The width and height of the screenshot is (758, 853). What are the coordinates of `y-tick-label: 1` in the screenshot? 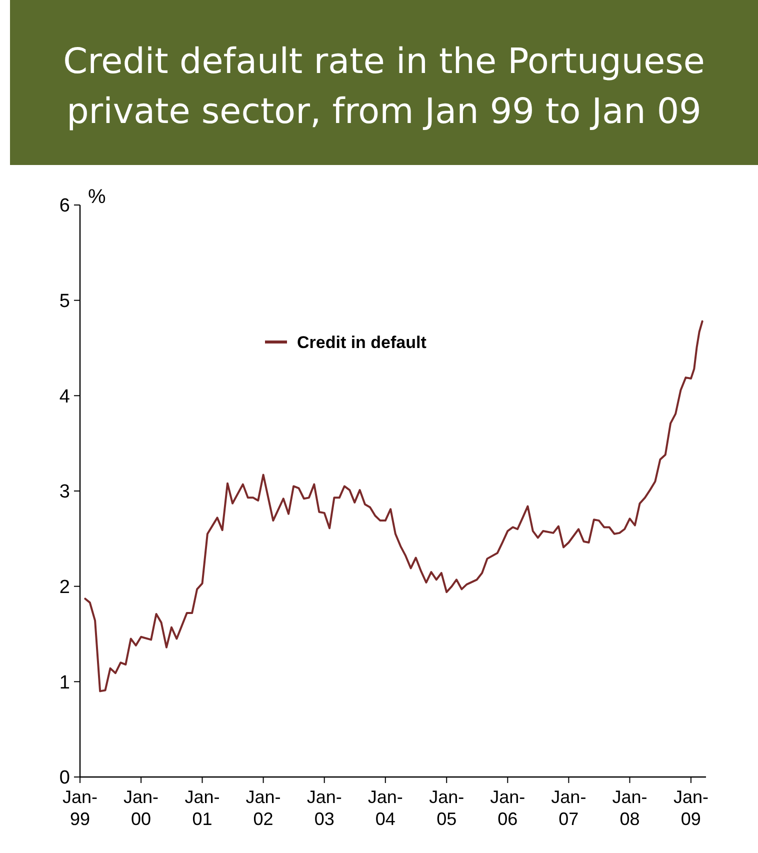 It's located at (64, 683).